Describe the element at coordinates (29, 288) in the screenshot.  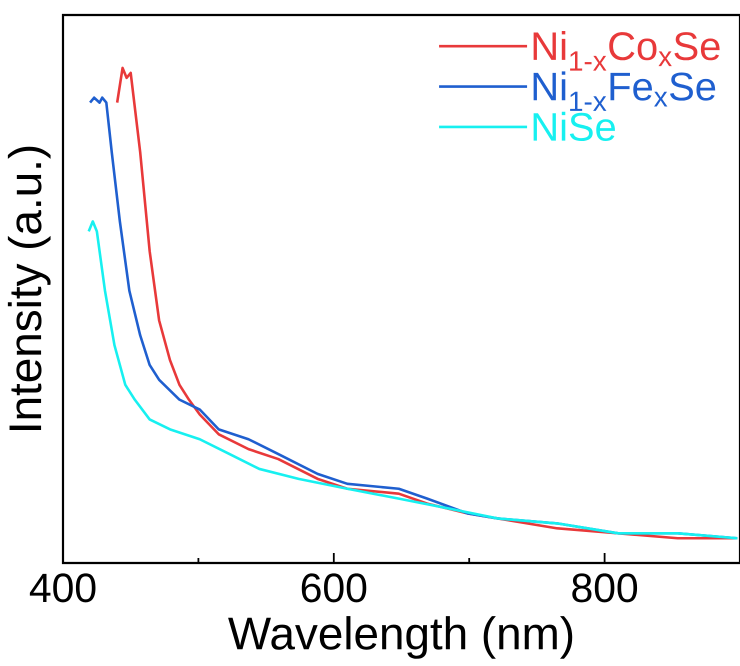
I see `y-axis-title: Intensity (a.u.)` at that location.